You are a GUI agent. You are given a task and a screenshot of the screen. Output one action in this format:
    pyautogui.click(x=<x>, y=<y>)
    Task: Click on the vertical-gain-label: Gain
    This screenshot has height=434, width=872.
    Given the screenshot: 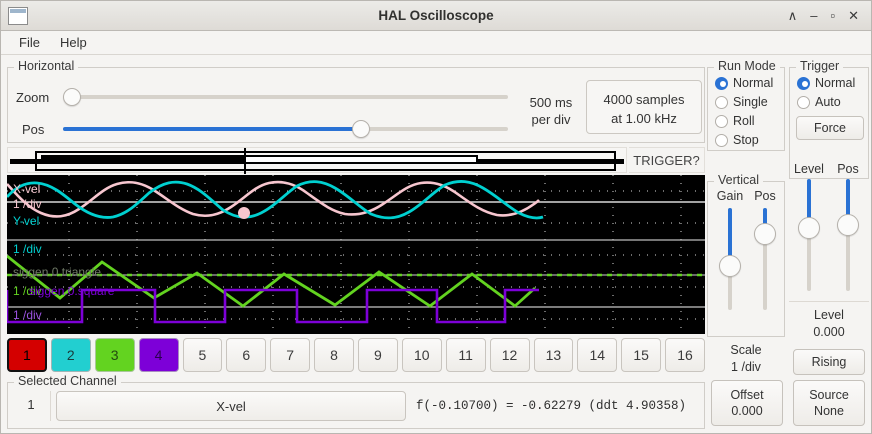 What is the action you would take?
    pyautogui.click(x=730, y=196)
    